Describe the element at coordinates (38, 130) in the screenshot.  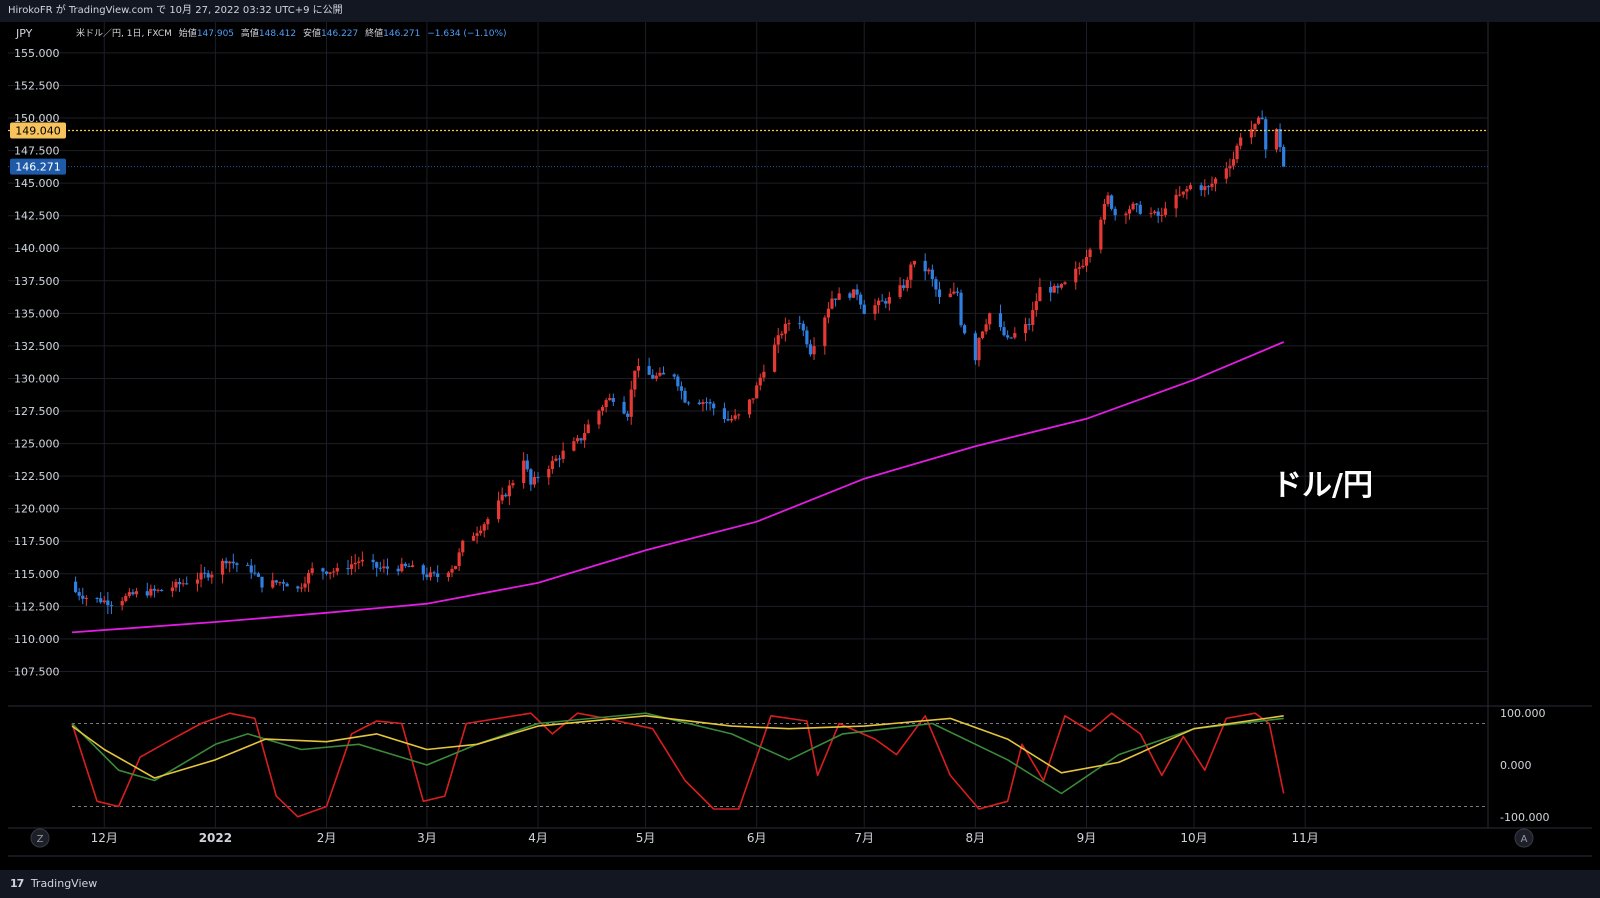
I see `resistance-price-badge` at that location.